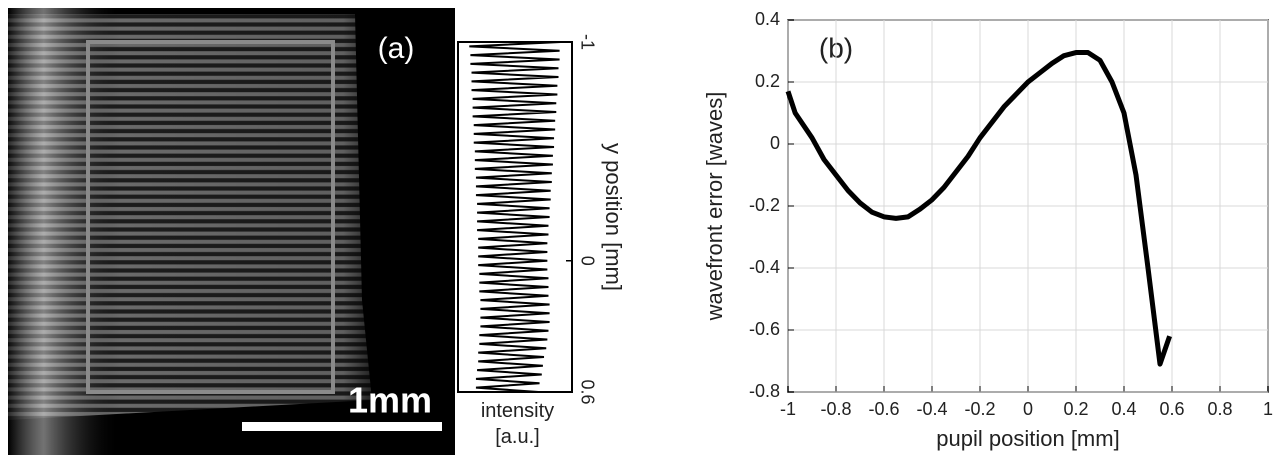 This screenshot has width=1278, height=455. I want to click on y-tick-label: -0.4, so click(764, 267).